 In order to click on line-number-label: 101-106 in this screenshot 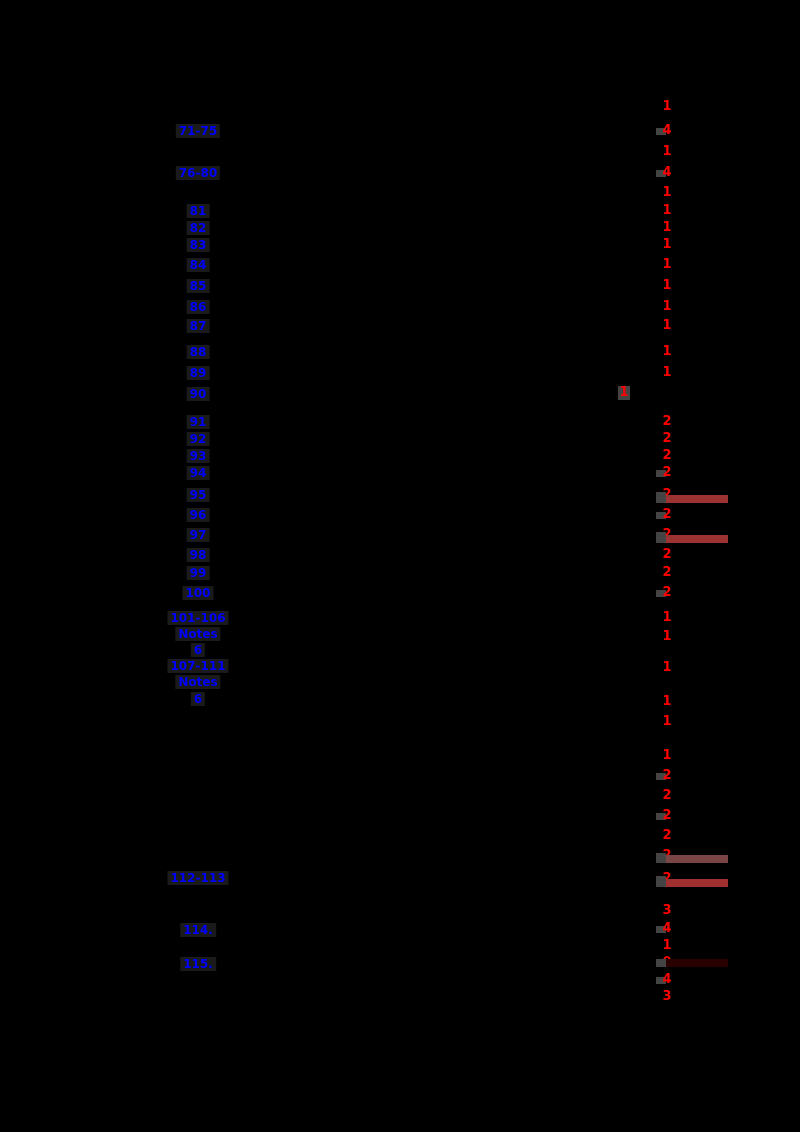, I will do `click(198, 618)`.